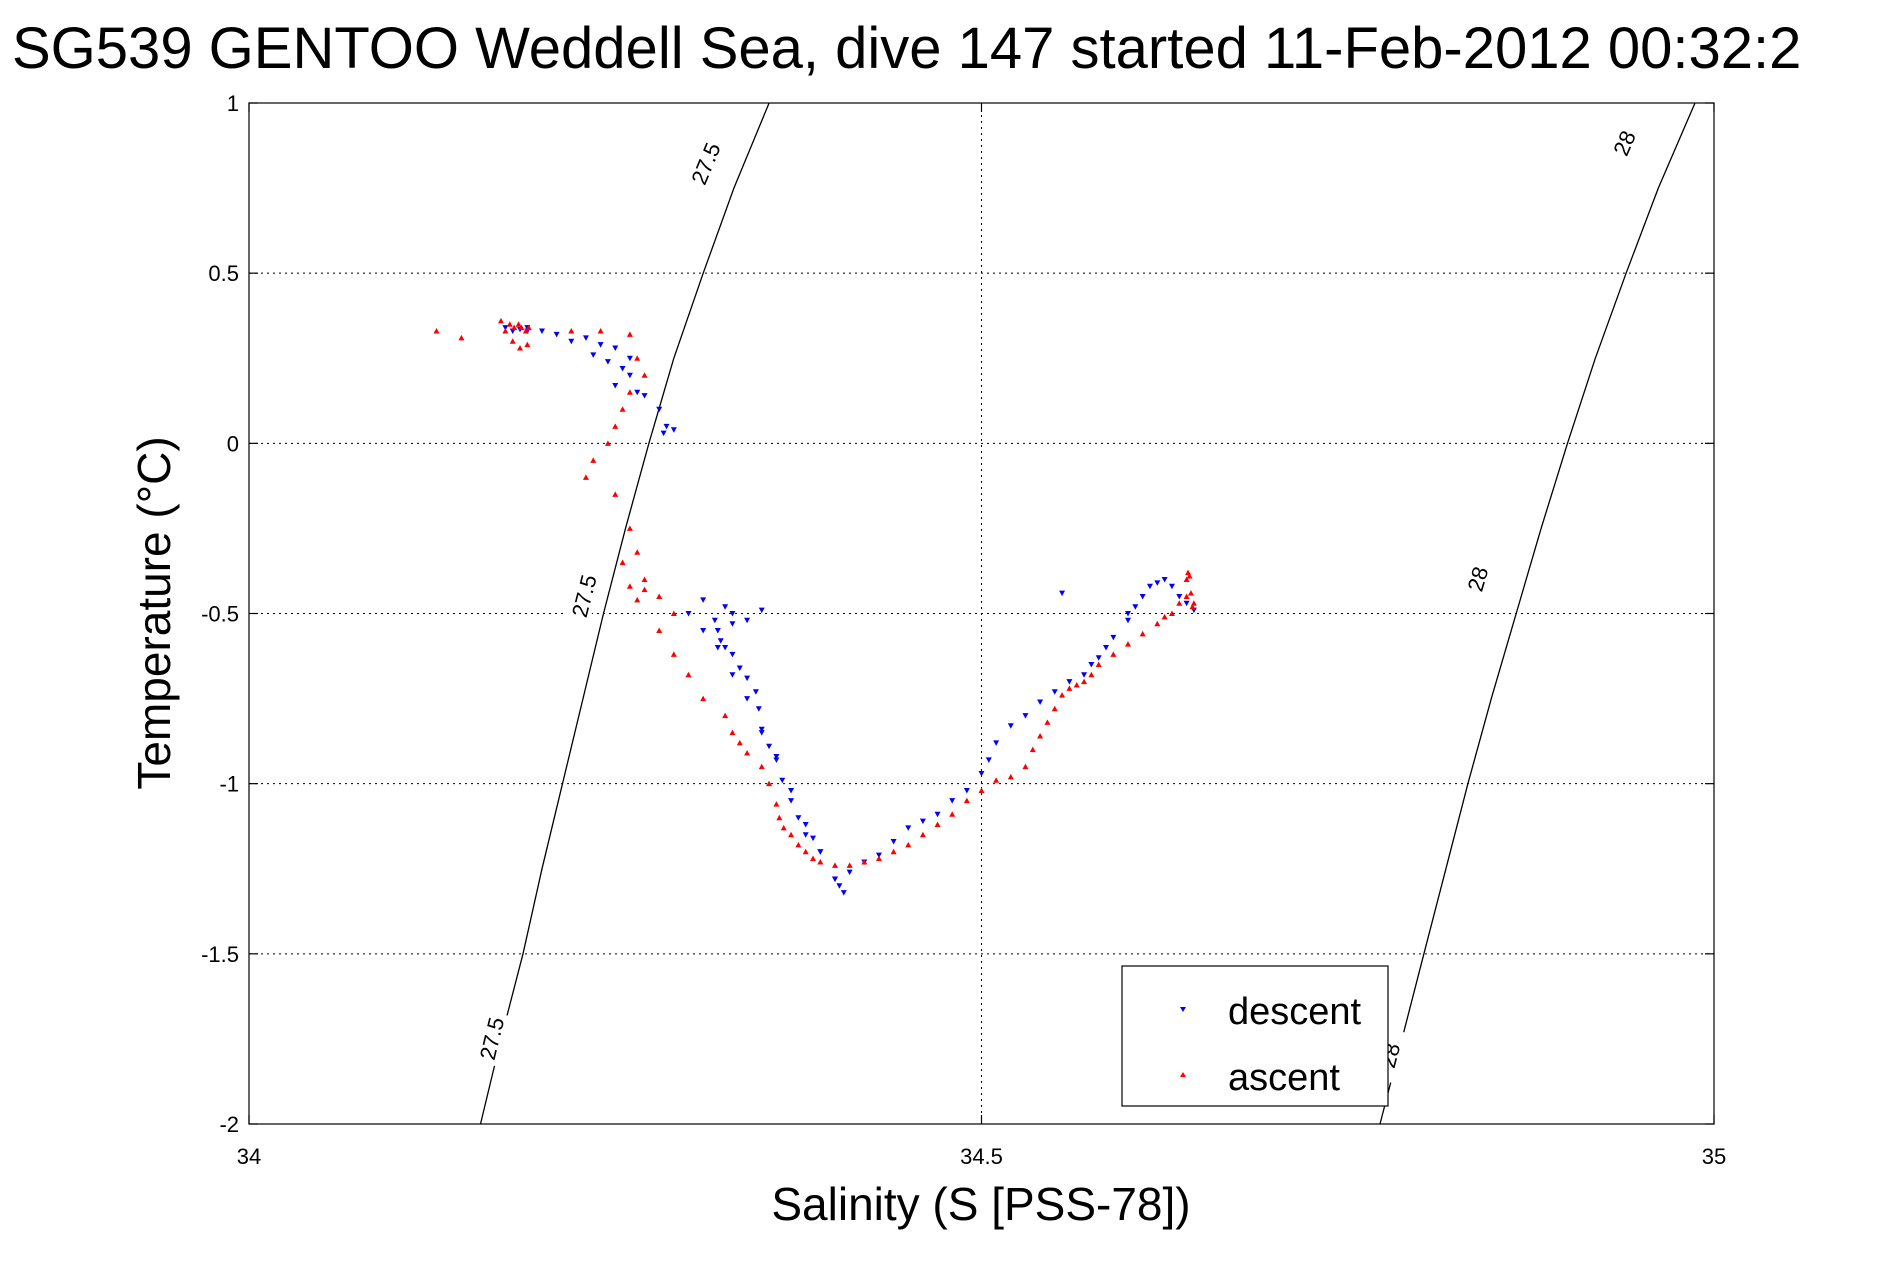  Describe the element at coordinates (233, 443) in the screenshot. I see `y-tick-label: 0` at that location.